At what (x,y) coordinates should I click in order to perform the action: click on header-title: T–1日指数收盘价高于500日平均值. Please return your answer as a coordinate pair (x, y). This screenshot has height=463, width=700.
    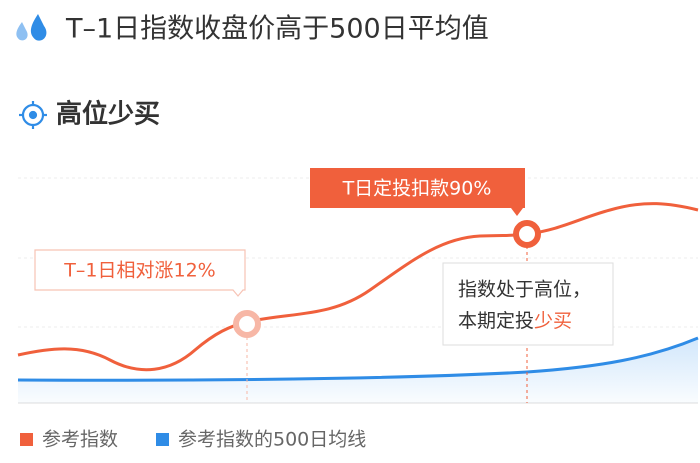
    Looking at the image, I should click on (277, 29).